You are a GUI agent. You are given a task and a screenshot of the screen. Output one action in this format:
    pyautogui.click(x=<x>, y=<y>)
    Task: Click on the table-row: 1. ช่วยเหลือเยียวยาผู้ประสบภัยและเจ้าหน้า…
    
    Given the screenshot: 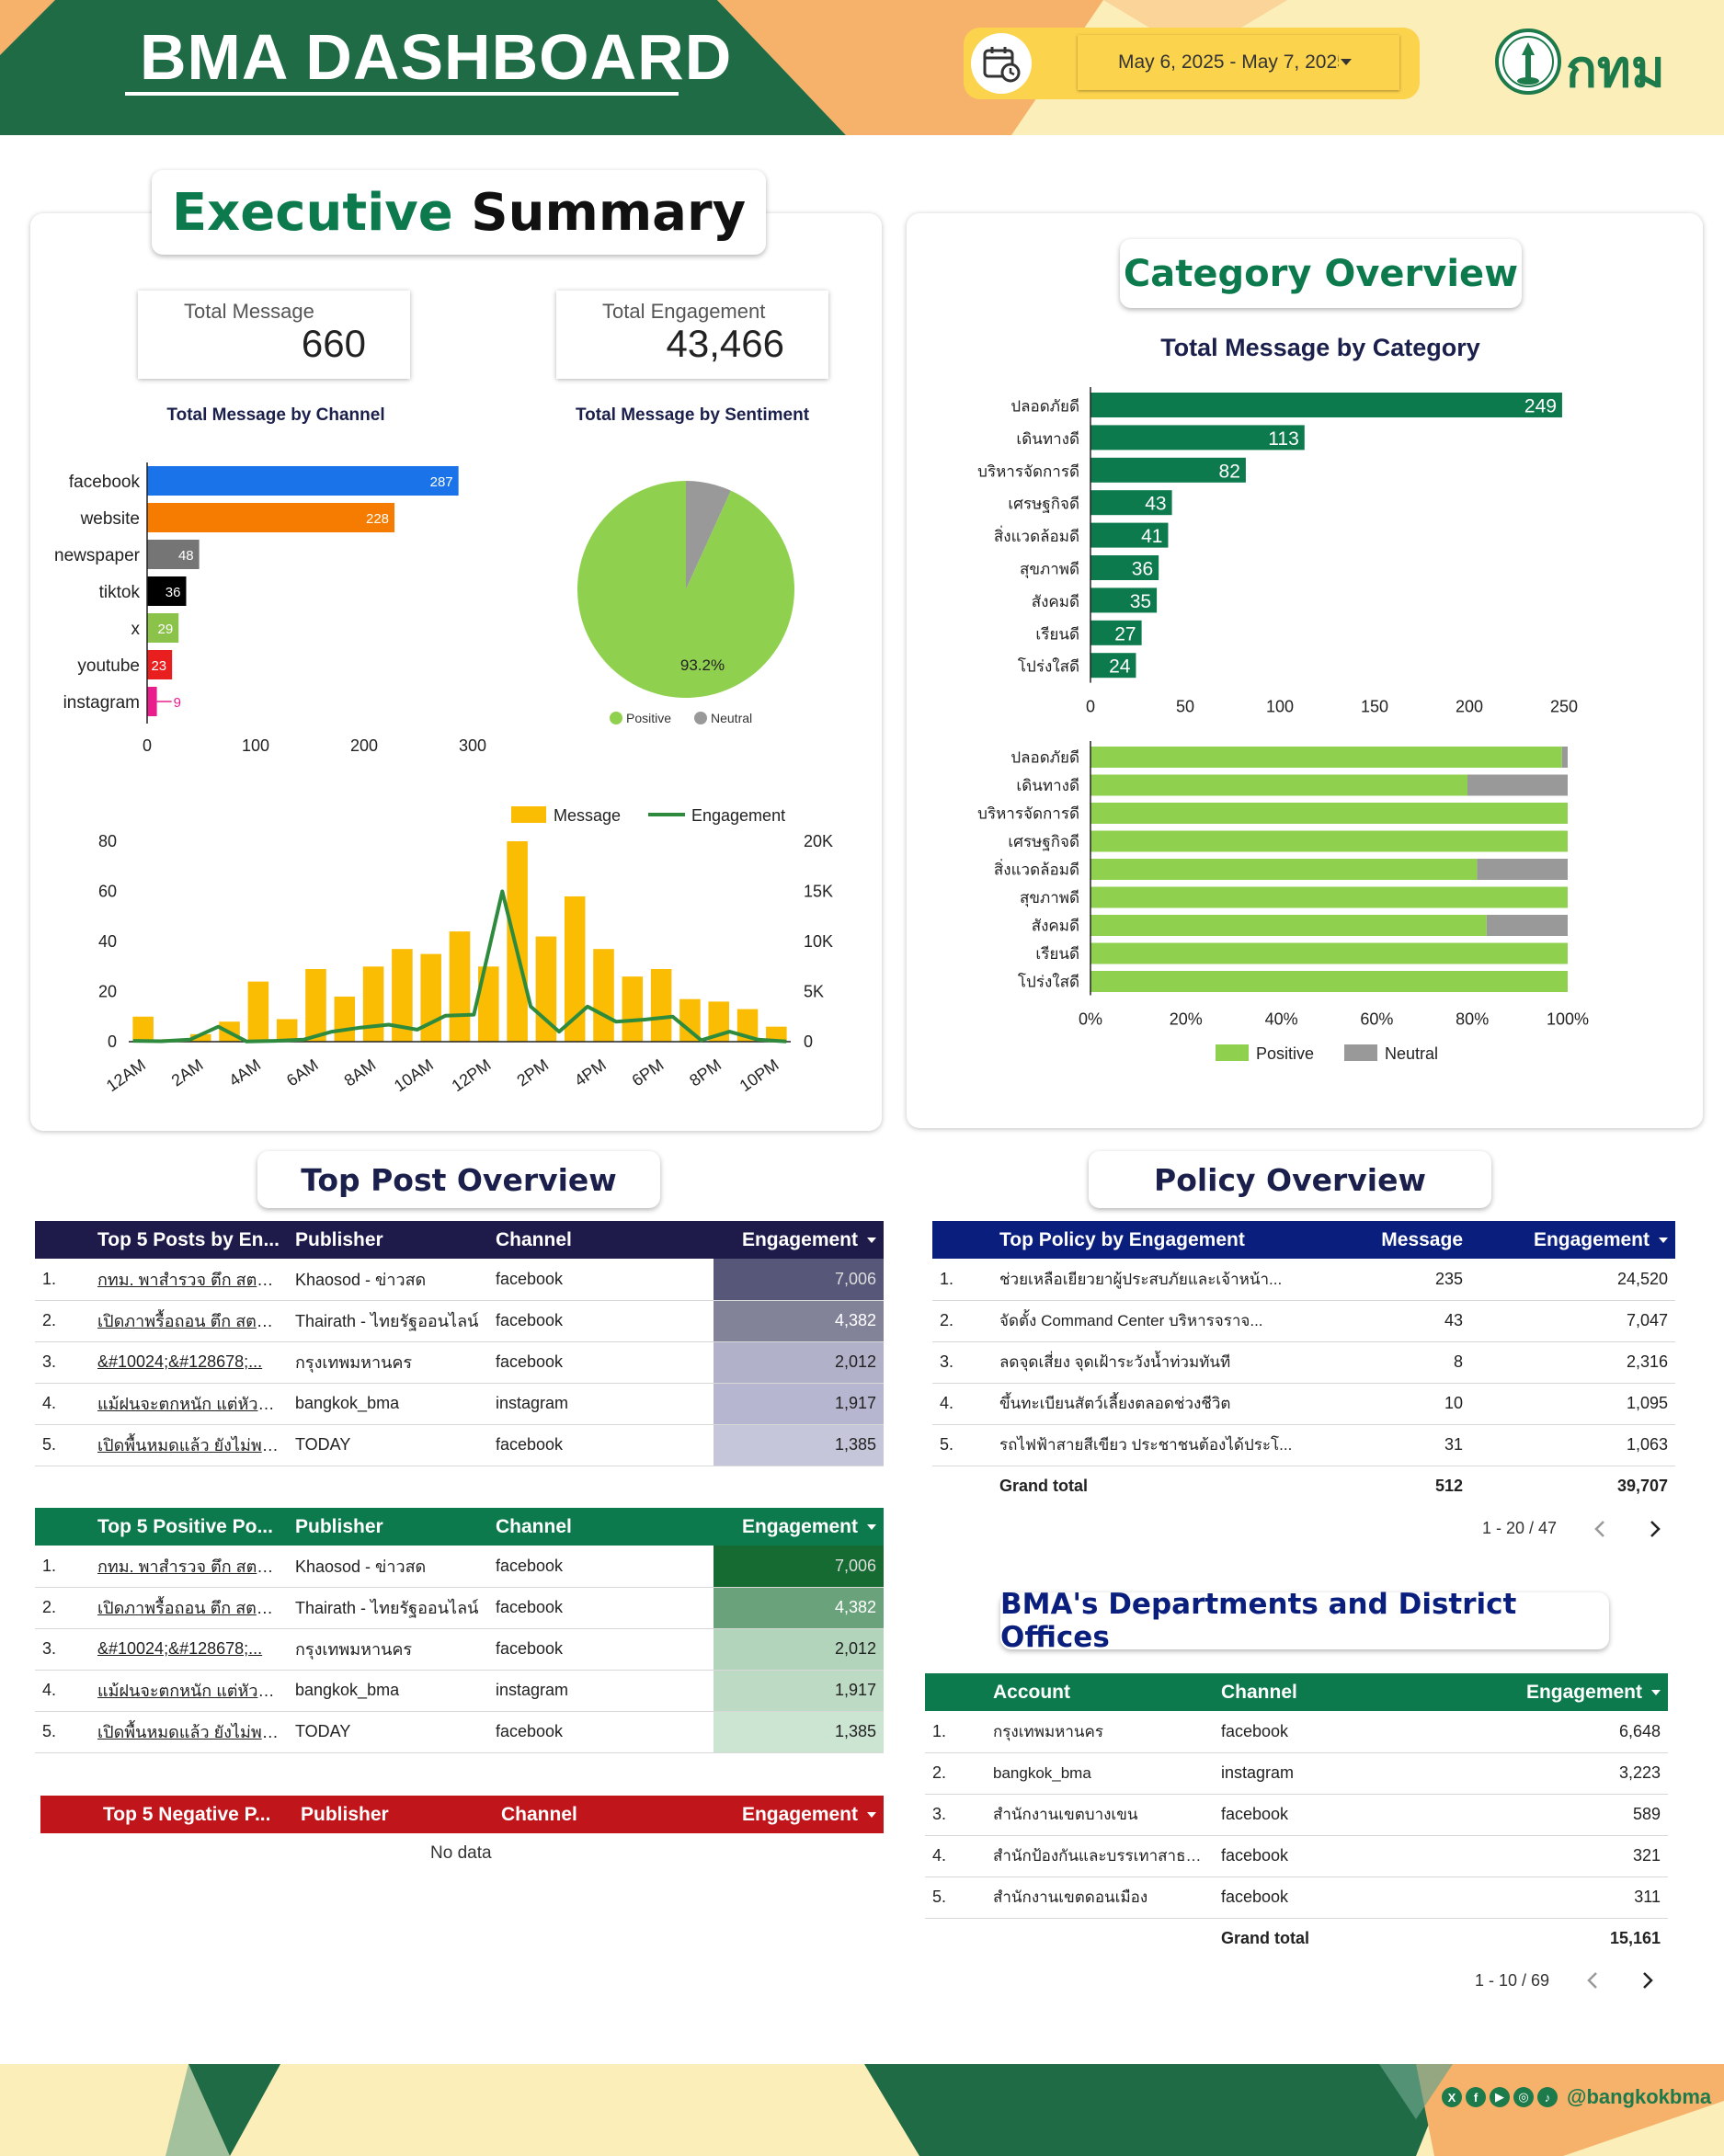 What is the action you would take?
    pyautogui.click(x=1303, y=1280)
    